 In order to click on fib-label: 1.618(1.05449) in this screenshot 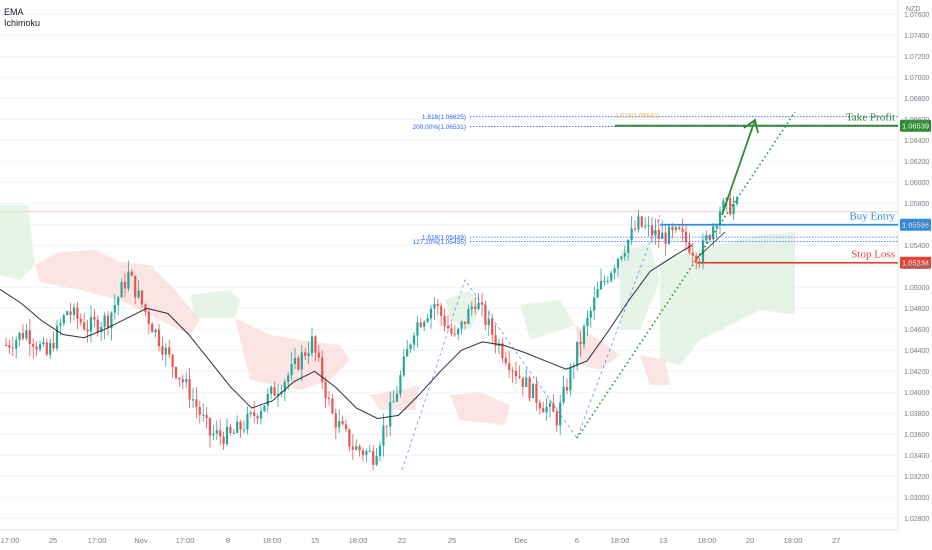, I will do `click(444, 238)`.